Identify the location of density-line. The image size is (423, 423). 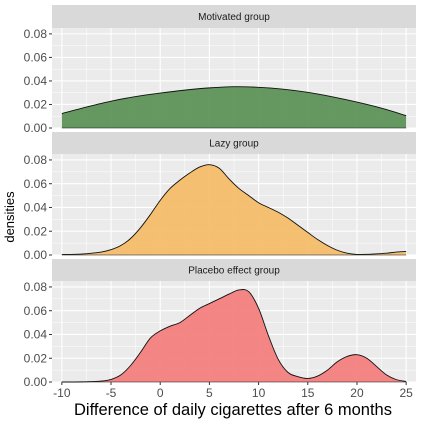
(234, 101).